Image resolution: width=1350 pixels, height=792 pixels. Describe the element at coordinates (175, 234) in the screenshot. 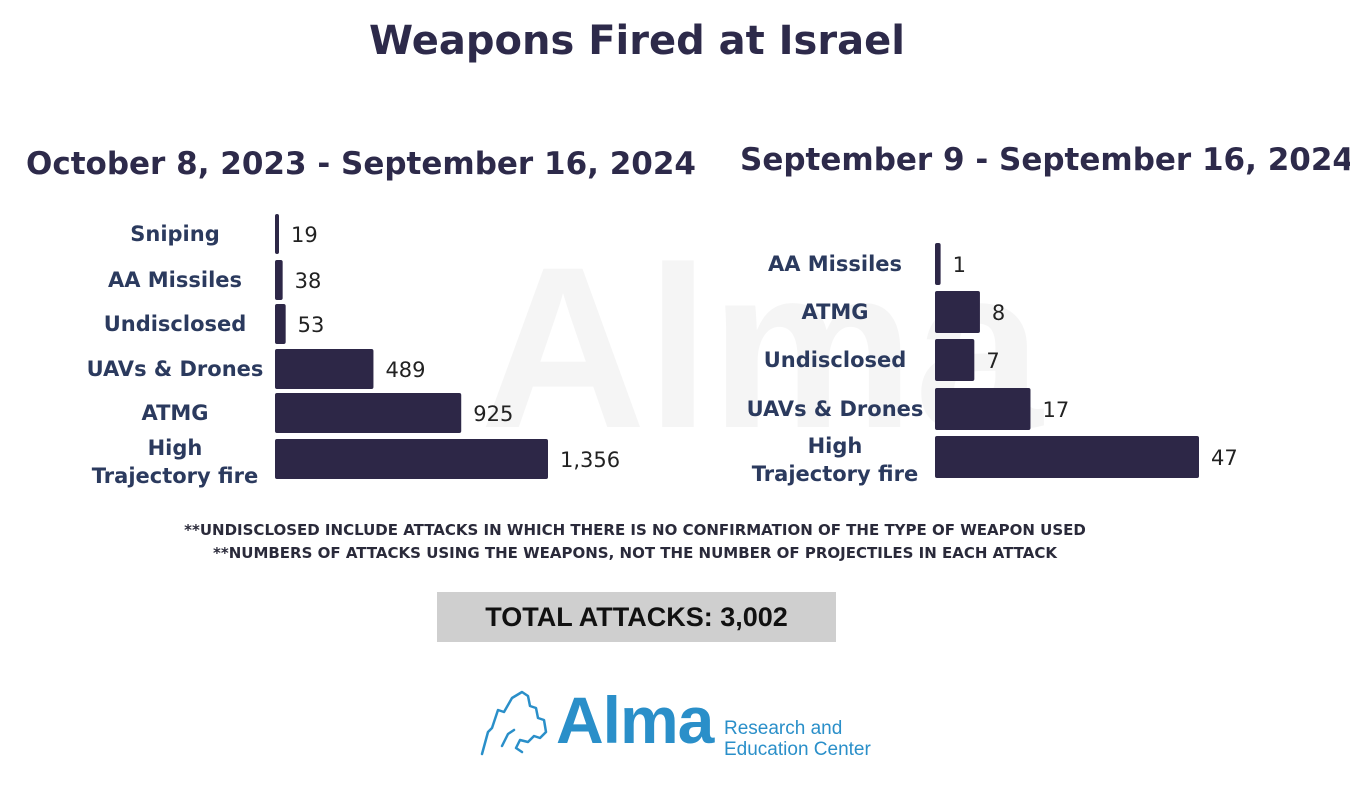

I see `category-label-sniping: Sniping` at that location.